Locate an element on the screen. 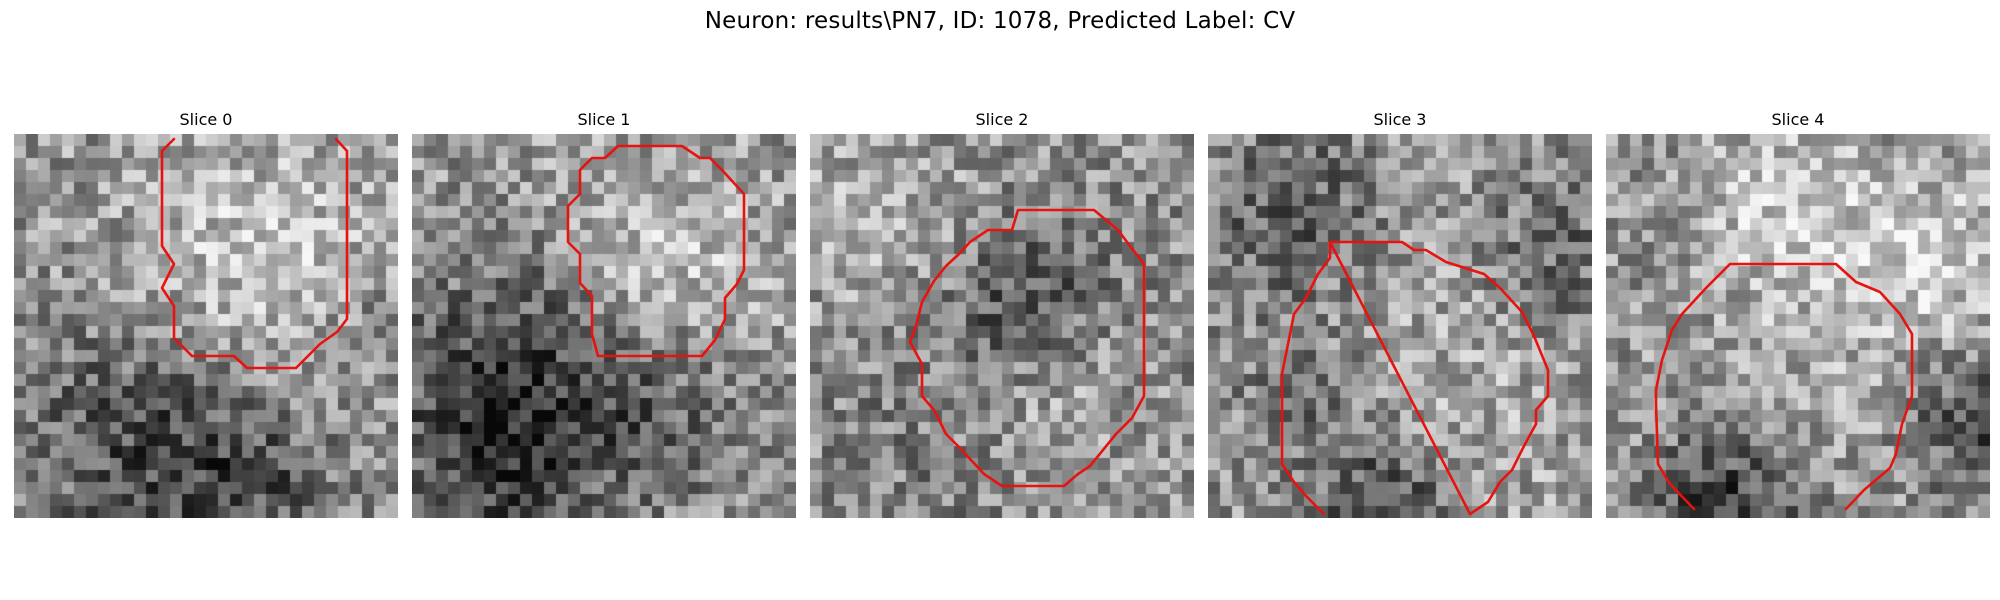 This screenshot has height=600, width=2000. slice-title: Slice 4 is located at coordinates (1798, 119).